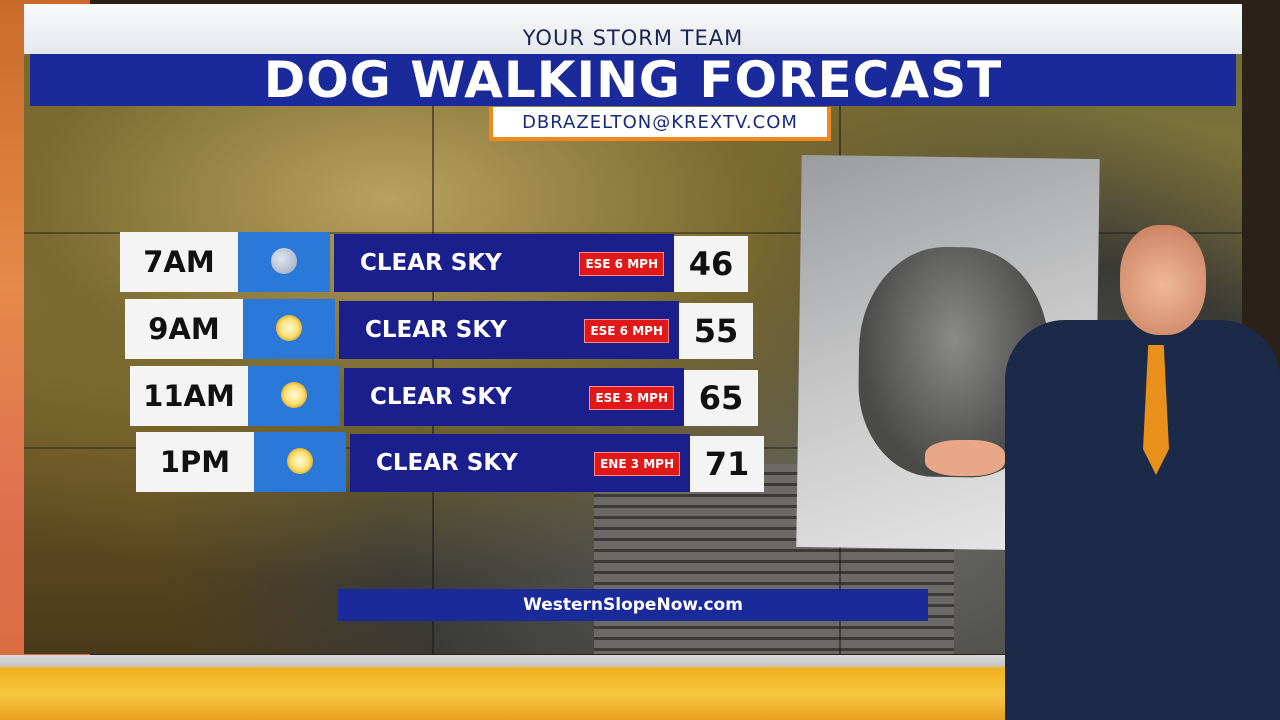 This screenshot has width=1280, height=720. What do you see at coordinates (520, 463) in the screenshot?
I see `forecast-condition: CLEAR SKY ENE 3 MPH` at bounding box center [520, 463].